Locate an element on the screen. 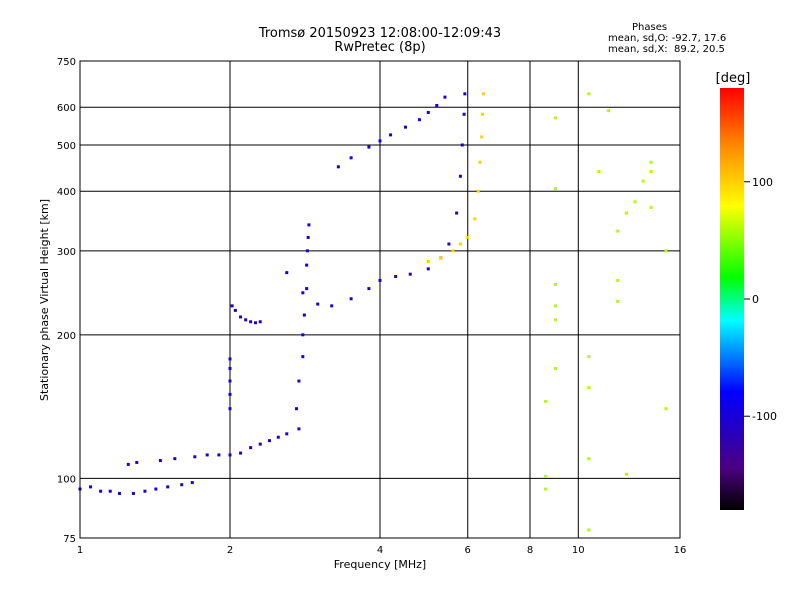  y-tick-label: 400 is located at coordinates (66, 192).